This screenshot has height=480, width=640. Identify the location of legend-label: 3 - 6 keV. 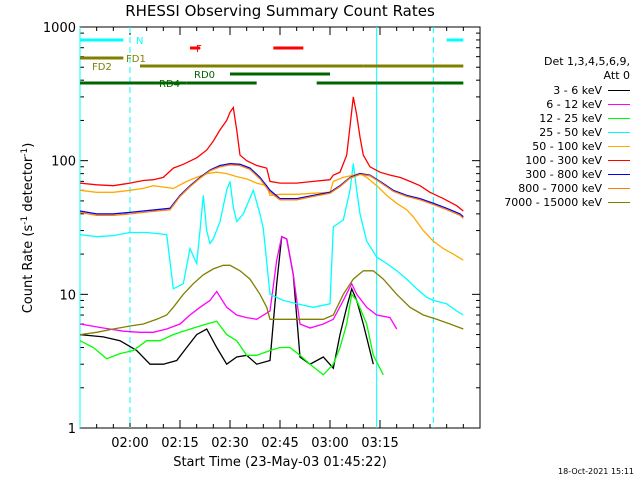
(577, 90).